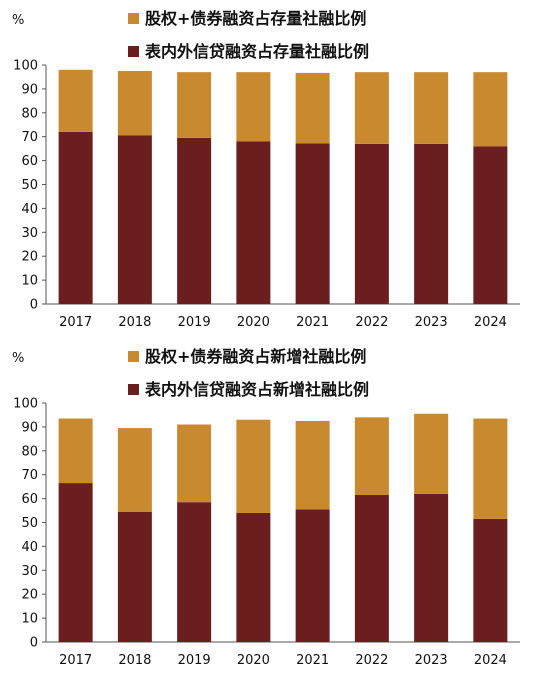  Describe the element at coordinates (255, 18) in the screenshot. I see `legend-label: 股权+债券融资占存量社融比例` at that location.